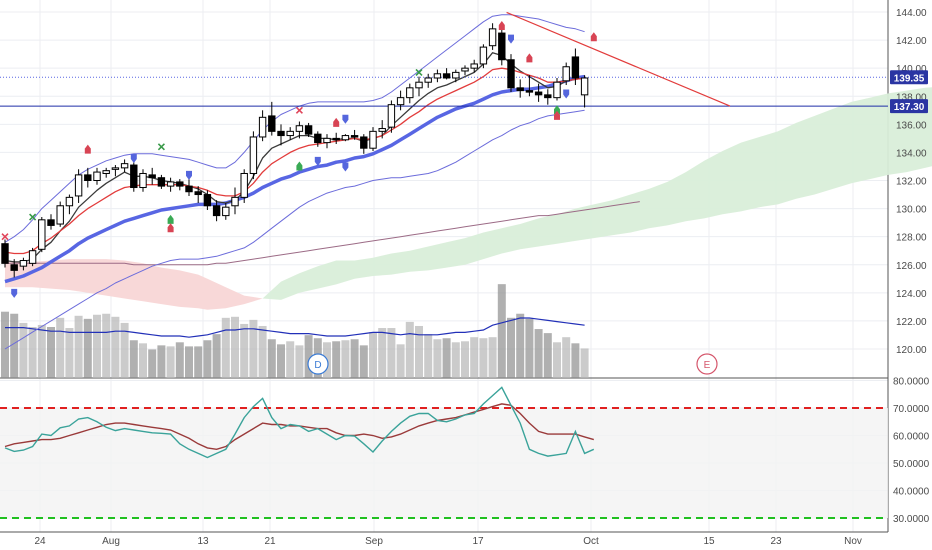 This screenshot has width=932, height=550. I want to click on time-tick-label: Sep, so click(374, 541).